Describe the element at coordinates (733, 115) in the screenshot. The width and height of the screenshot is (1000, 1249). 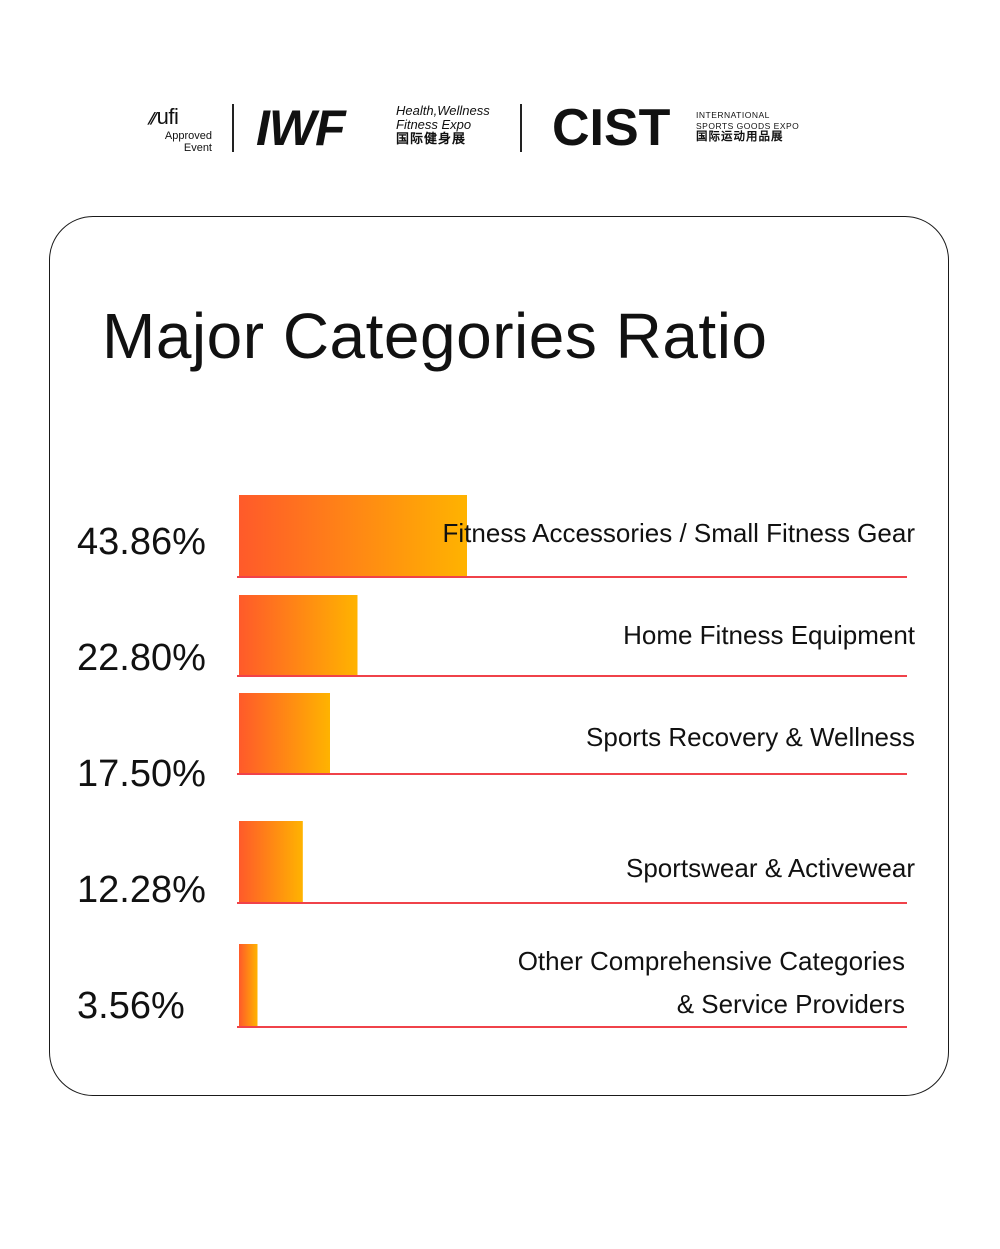
I see `cist-line1: INTERNATIONAL` at that location.